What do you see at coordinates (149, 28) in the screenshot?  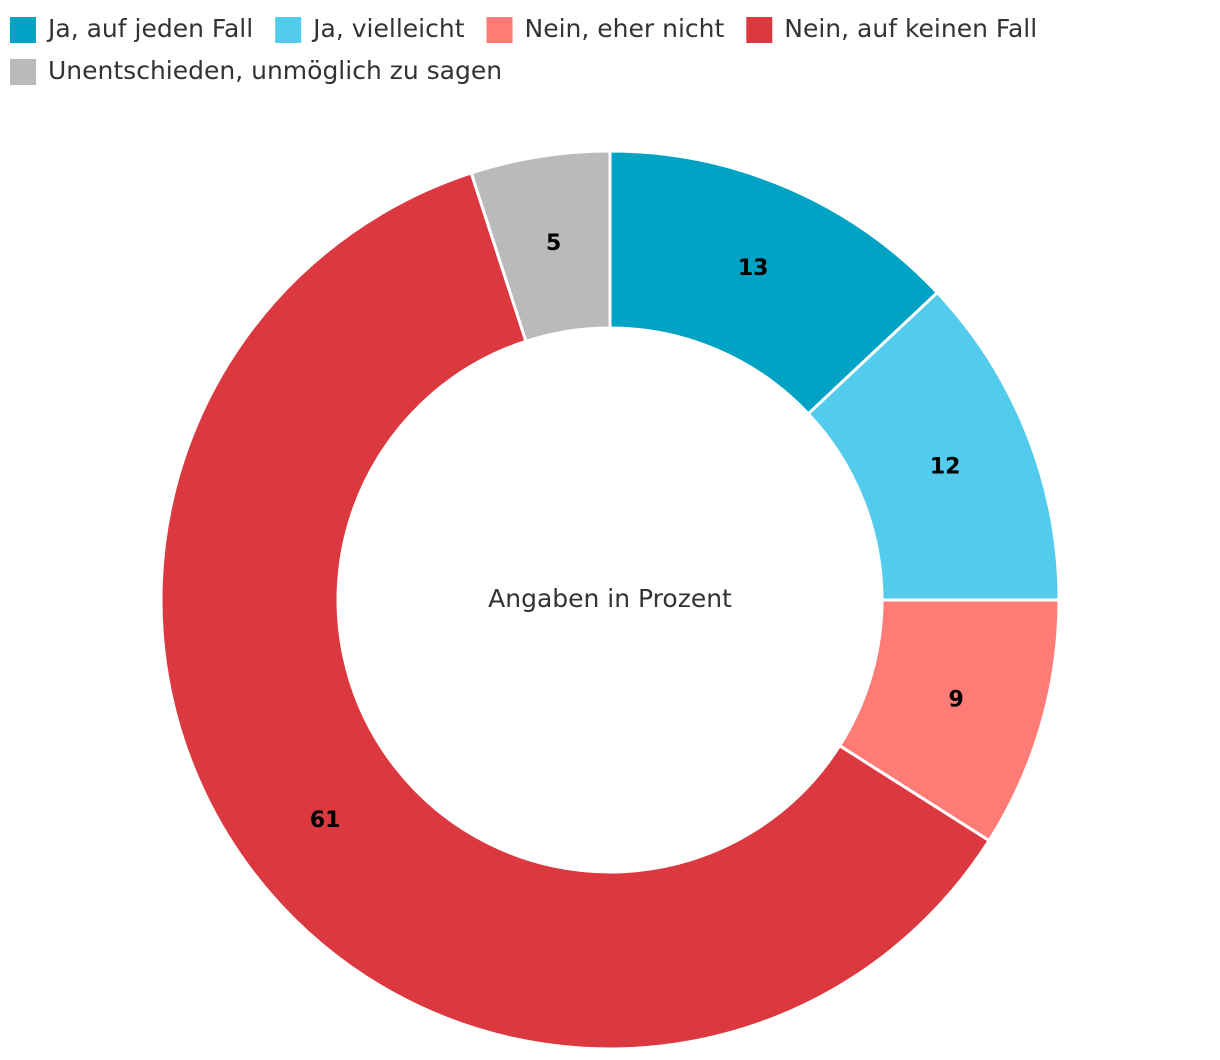 I see `legend-label: Ja, auf jeden Fall` at bounding box center [149, 28].